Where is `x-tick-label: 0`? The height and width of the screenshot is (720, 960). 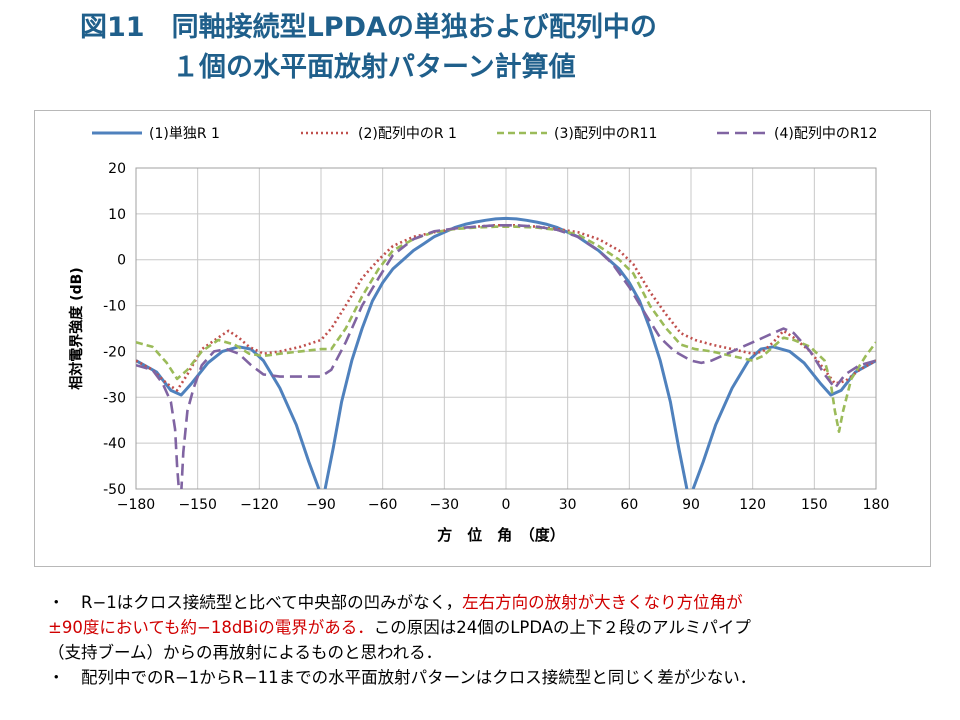
x-tick-label: 0 is located at coordinates (506, 505).